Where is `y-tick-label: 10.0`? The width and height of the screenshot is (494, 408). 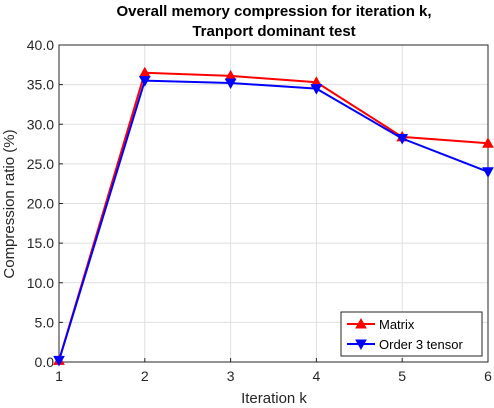 y-tick-label: 10.0 is located at coordinates (40, 283).